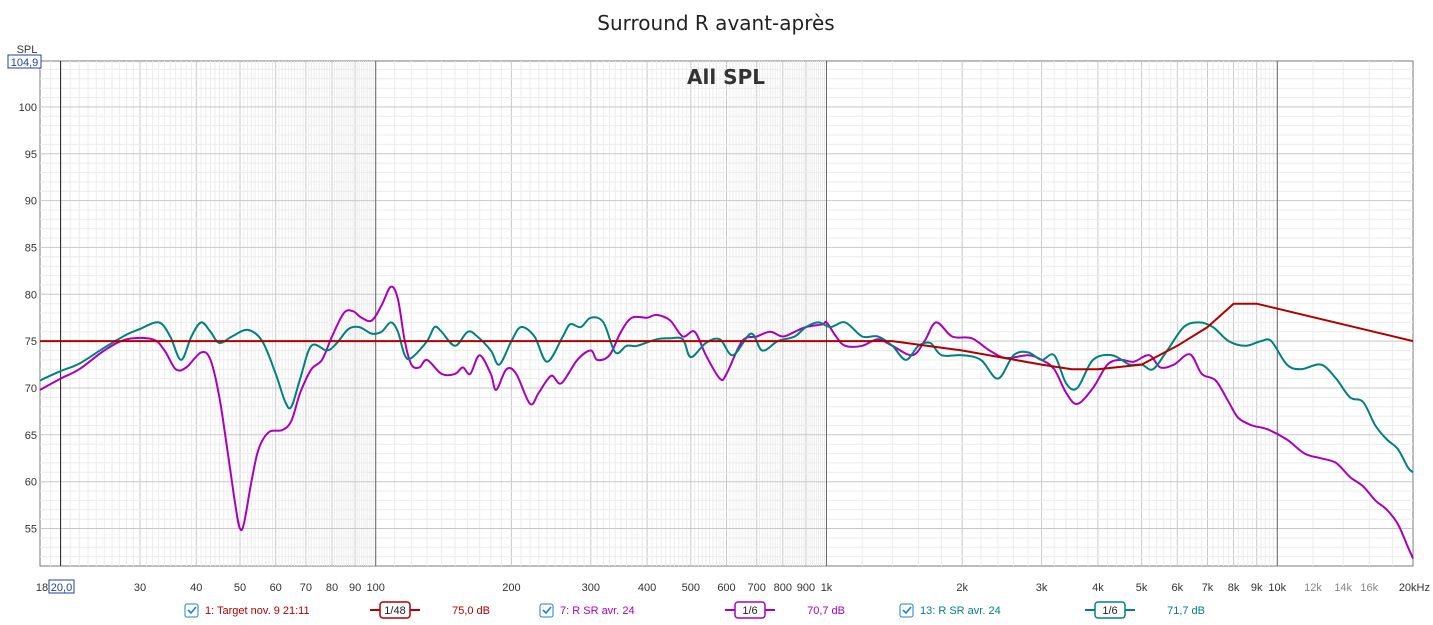 Image resolution: width=1433 pixels, height=625 pixels. What do you see at coordinates (31, 295) in the screenshot?
I see `y-tick-label: 80` at bounding box center [31, 295].